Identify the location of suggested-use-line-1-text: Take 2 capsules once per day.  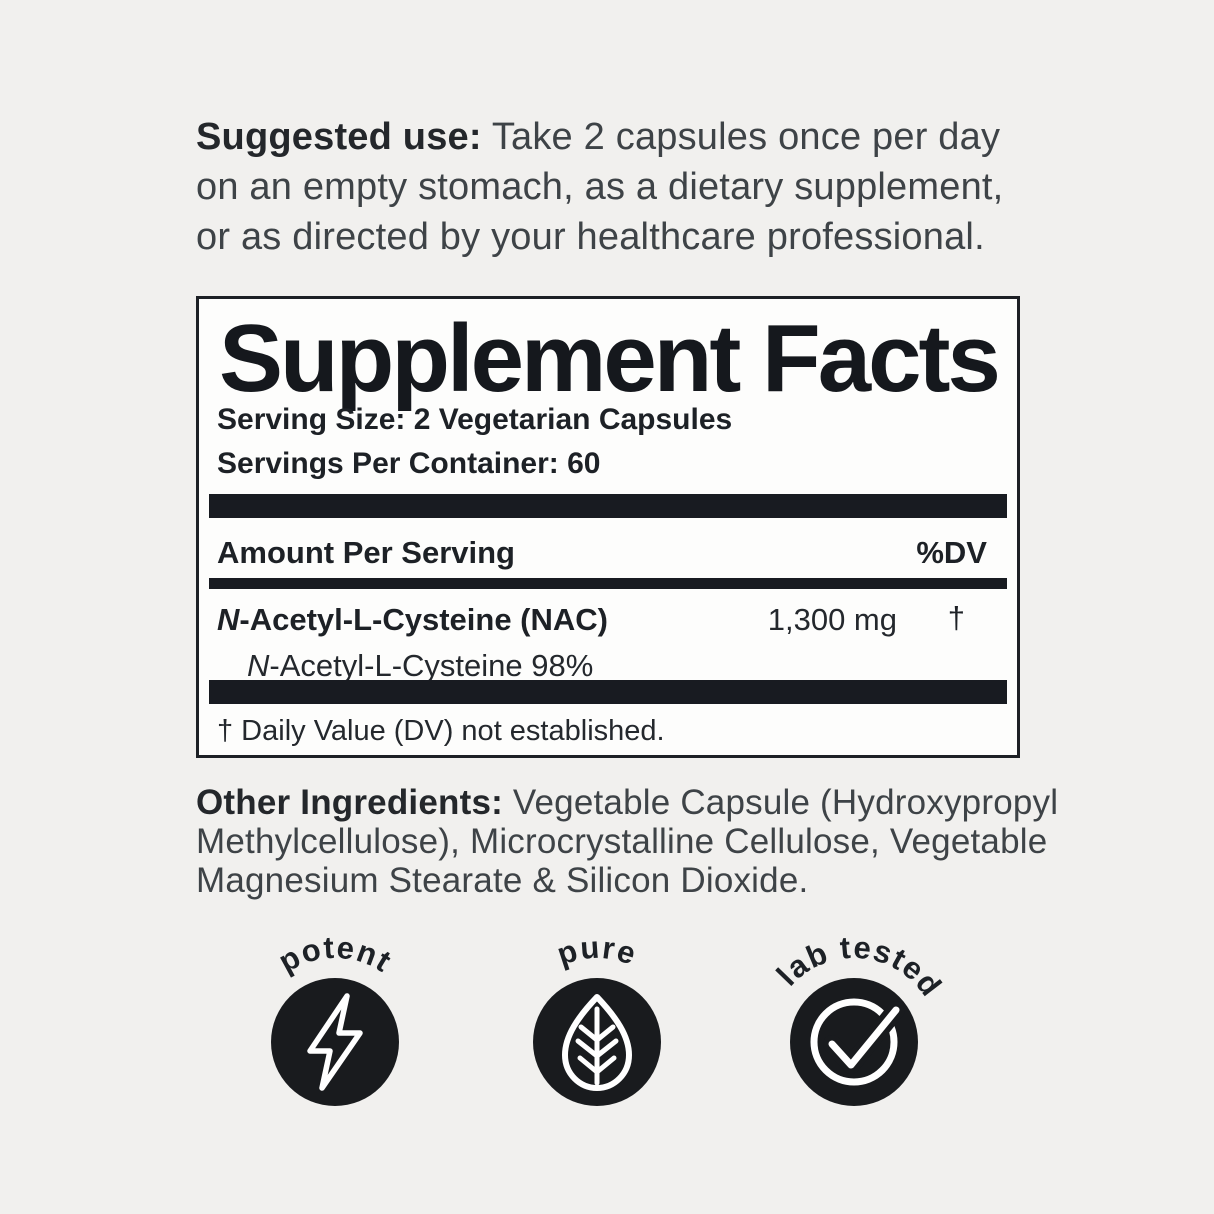
(741, 137).